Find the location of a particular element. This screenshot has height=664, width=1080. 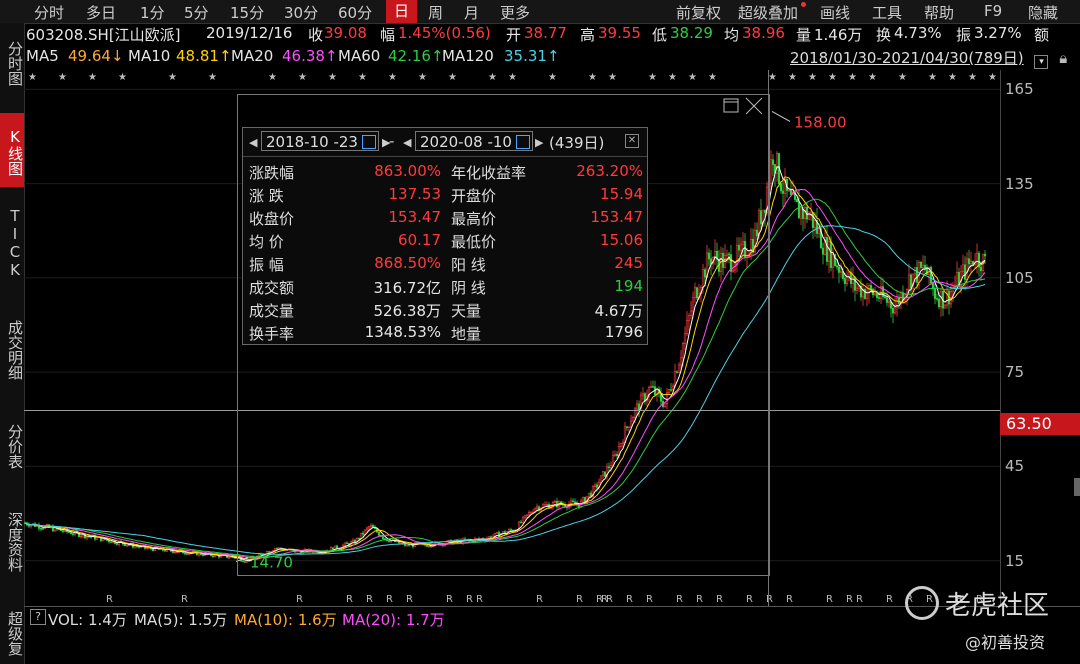

chevron-down-icon: ▾ is located at coordinates (1041, 62).